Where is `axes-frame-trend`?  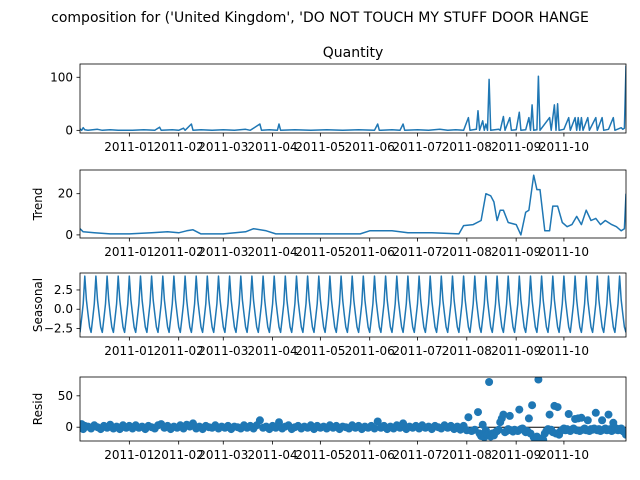 axes-frame-trend is located at coordinates (353, 204).